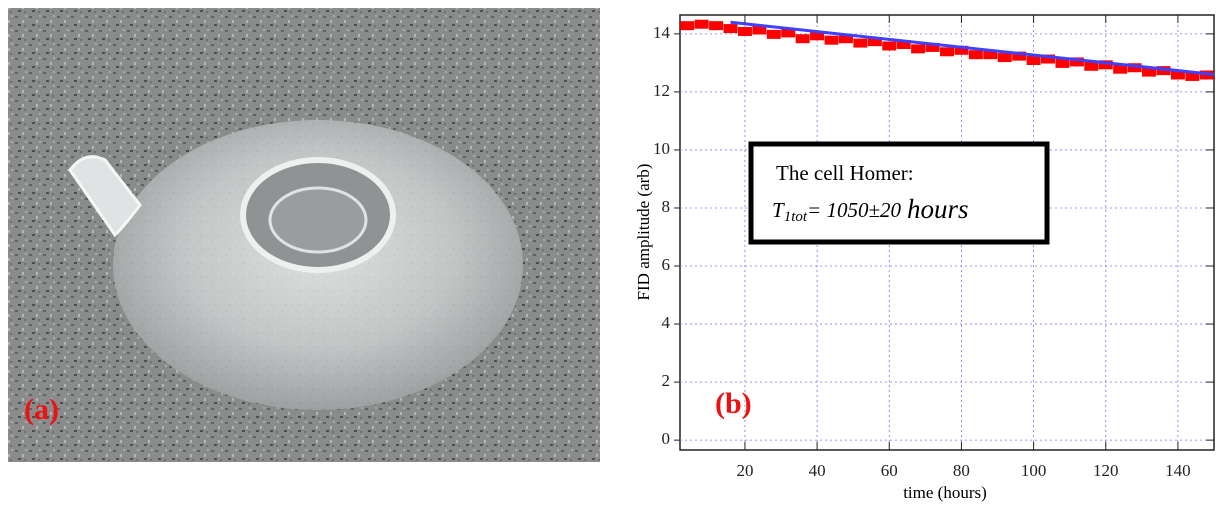 The image size is (1216, 512). What do you see at coordinates (854, 210) in the screenshot?
I see `annotation-value: = 1050±20` at bounding box center [854, 210].